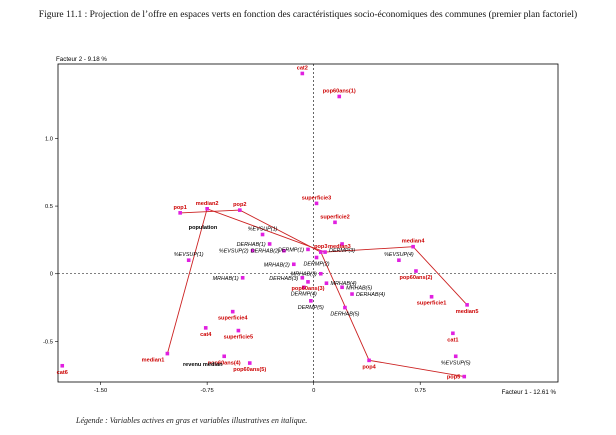 The width and height of the screenshot is (616, 435). What do you see at coordinates (316, 257) in the screenshot?
I see `point-dermp2` at bounding box center [316, 257].